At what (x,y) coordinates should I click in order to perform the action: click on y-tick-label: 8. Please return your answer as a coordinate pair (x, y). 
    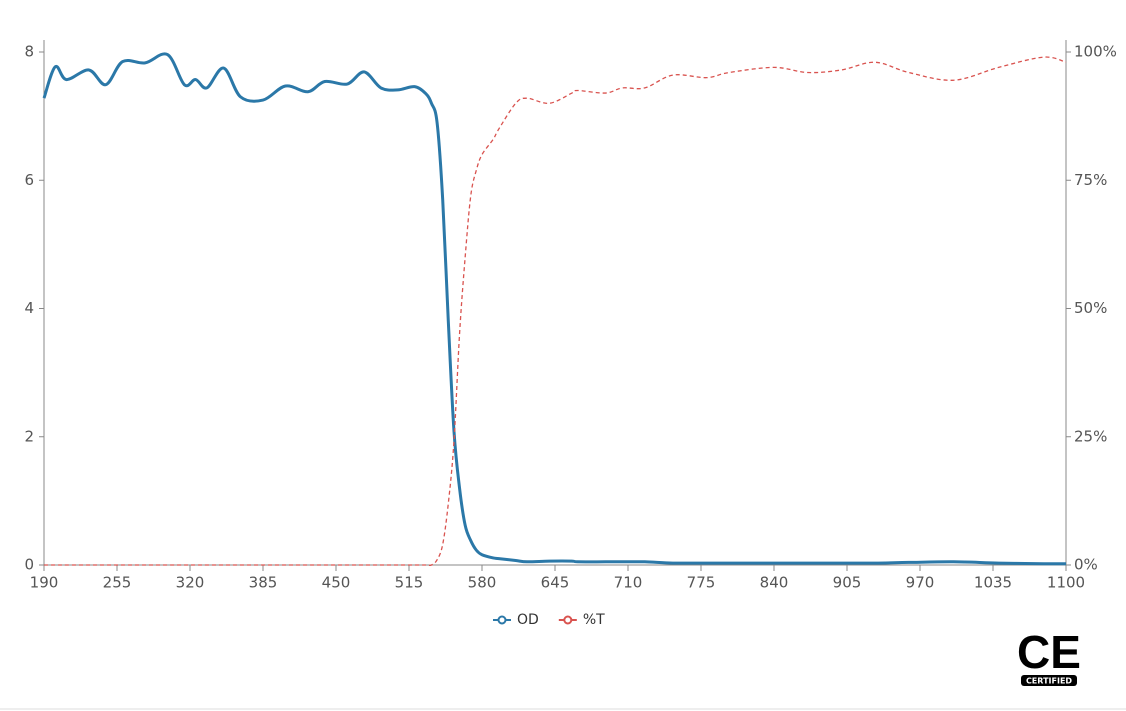
    Looking at the image, I should click on (29, 52).